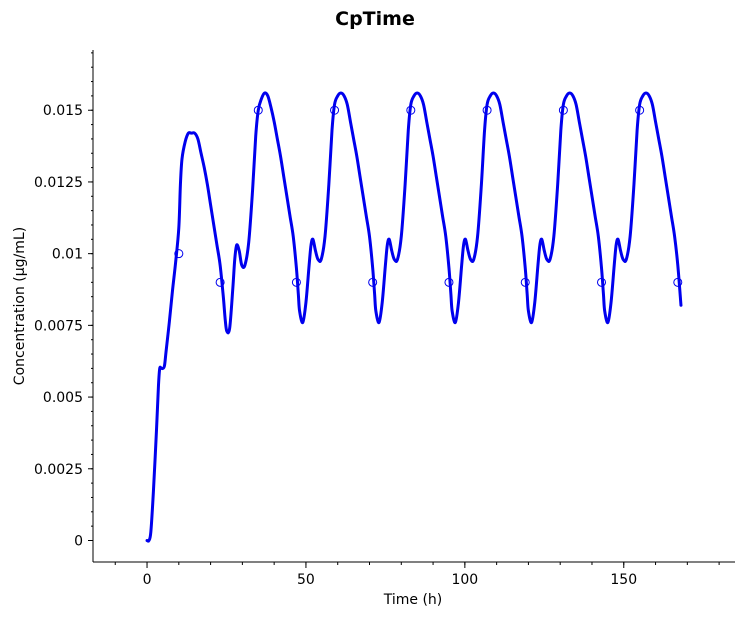  Describe the element at coordinates (413, 600) in the screenshot. I see `x-axis-label: Time (h)` at that location.